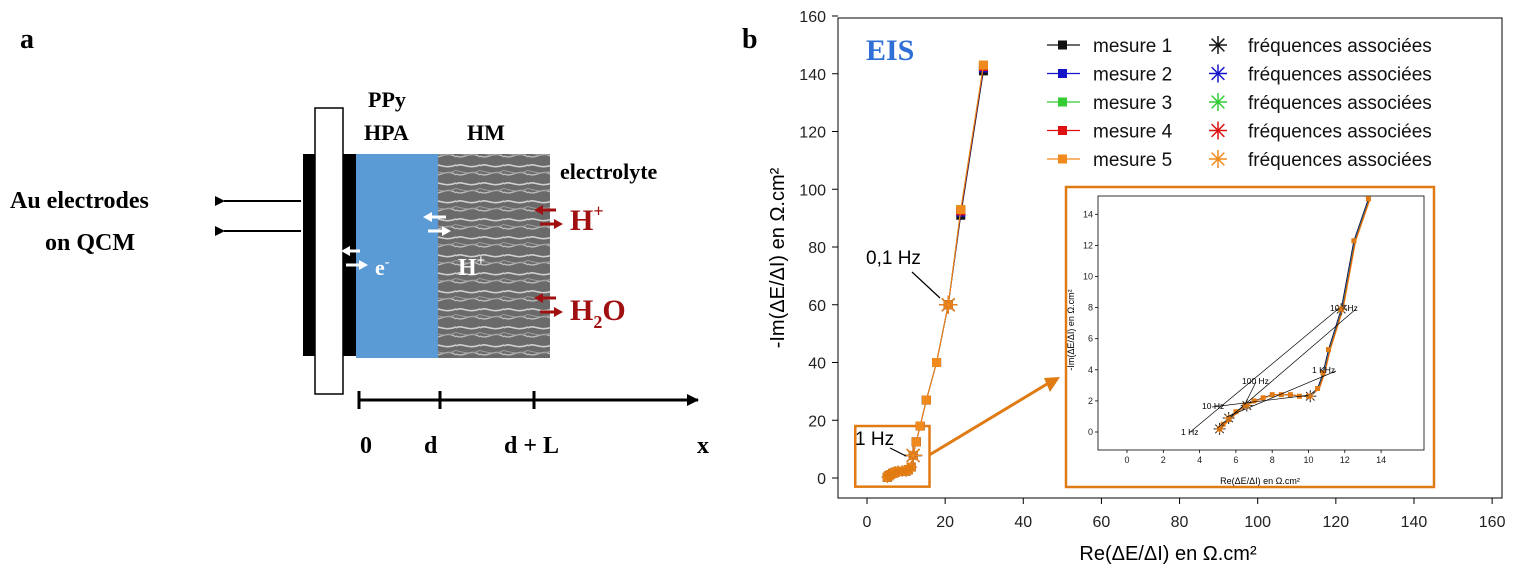 This screenshot has height=574, width=1520. What do you see at coordinates (1132, 46) in the screenshot?
I see `legend-label-1: mesure 1` at bounding box center [1132, 46].